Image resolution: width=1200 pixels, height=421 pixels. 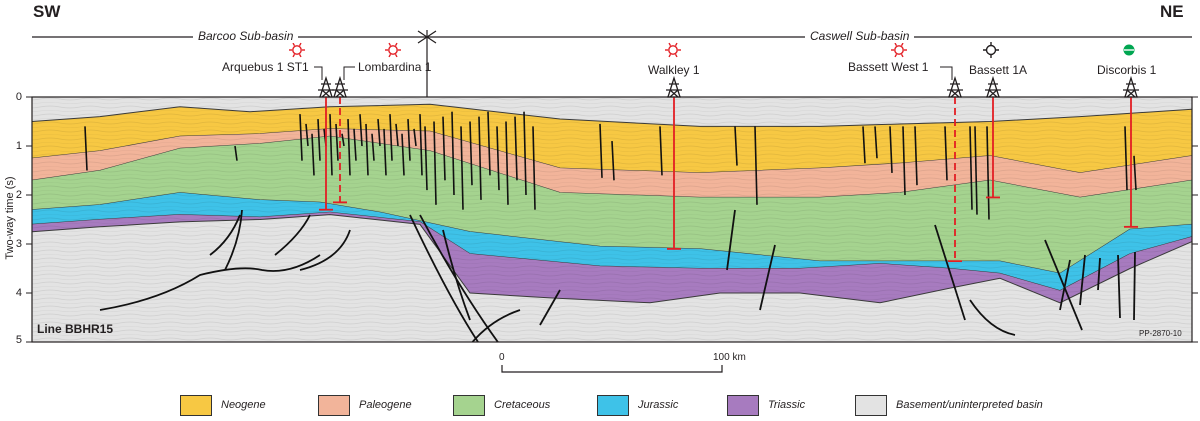 What do you see at coordinates (385, 405) in the screenshot?
I see `legend-label: Paleogene` at bounding box center [385, 405].